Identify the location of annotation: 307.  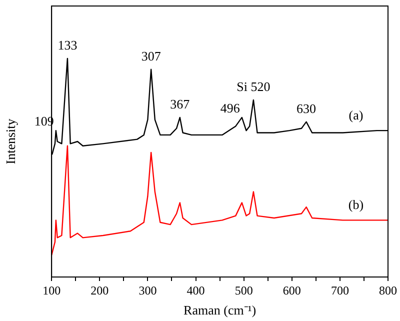
(151, 56).